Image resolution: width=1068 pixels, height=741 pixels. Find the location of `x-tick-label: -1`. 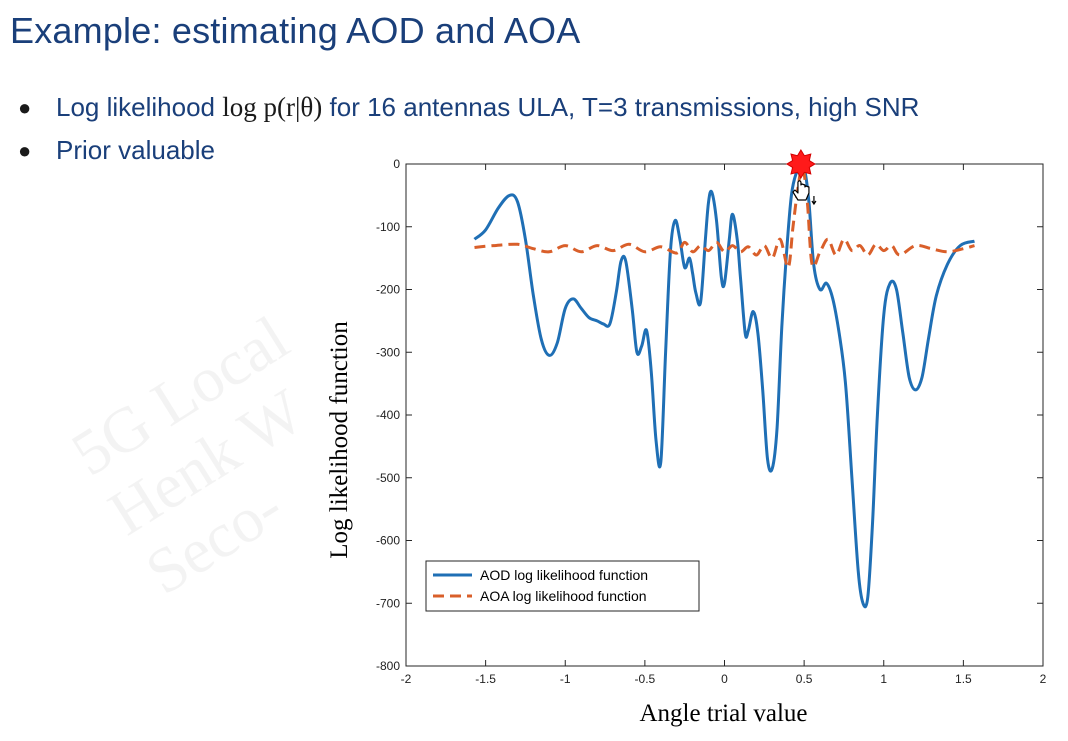

x-tick-label: -1 is located at coordinates (565, 679).